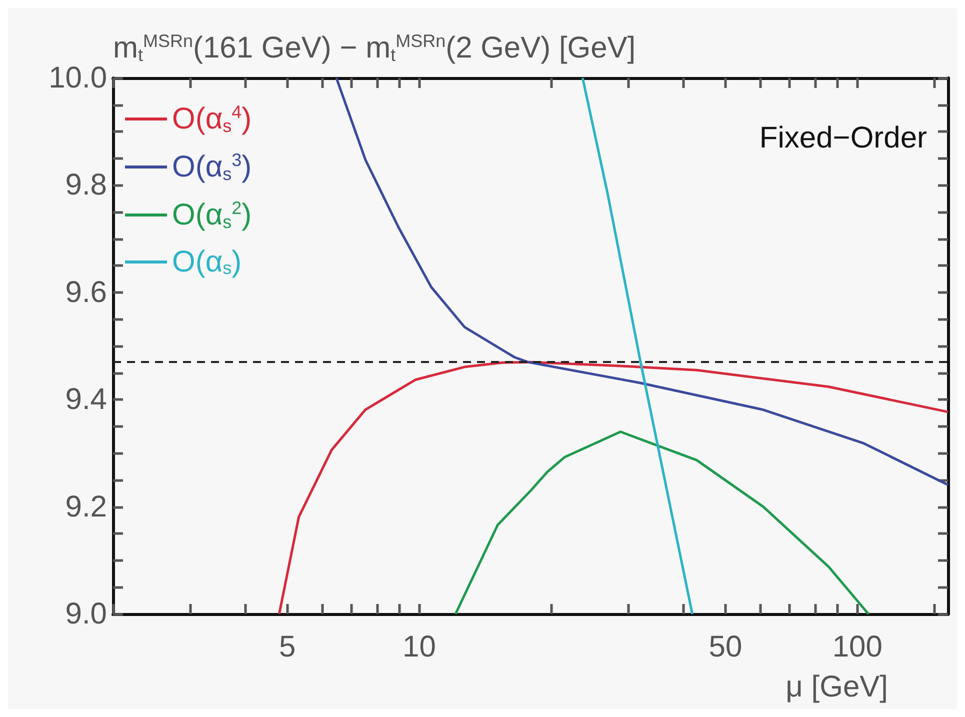  What do you see at coordinates (86, 292) in the screenshot?
I see `y-tick-label: 9.6` at bounding box center [86, 292].